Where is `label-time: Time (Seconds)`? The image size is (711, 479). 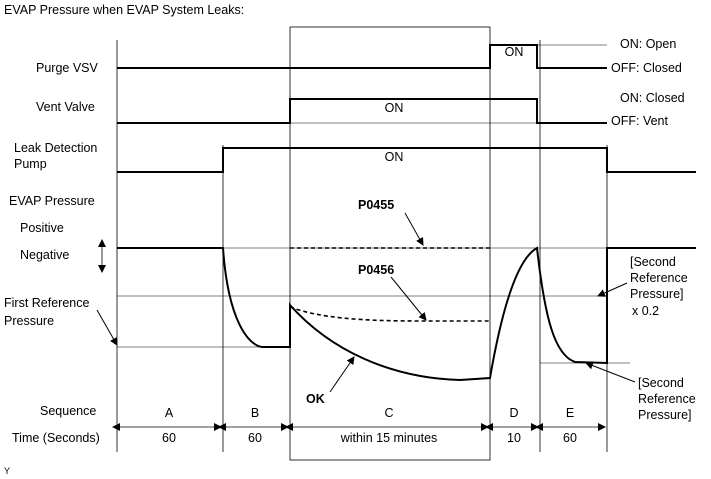 label-time: Time (Seconds) is located at coordinates (56, 438).